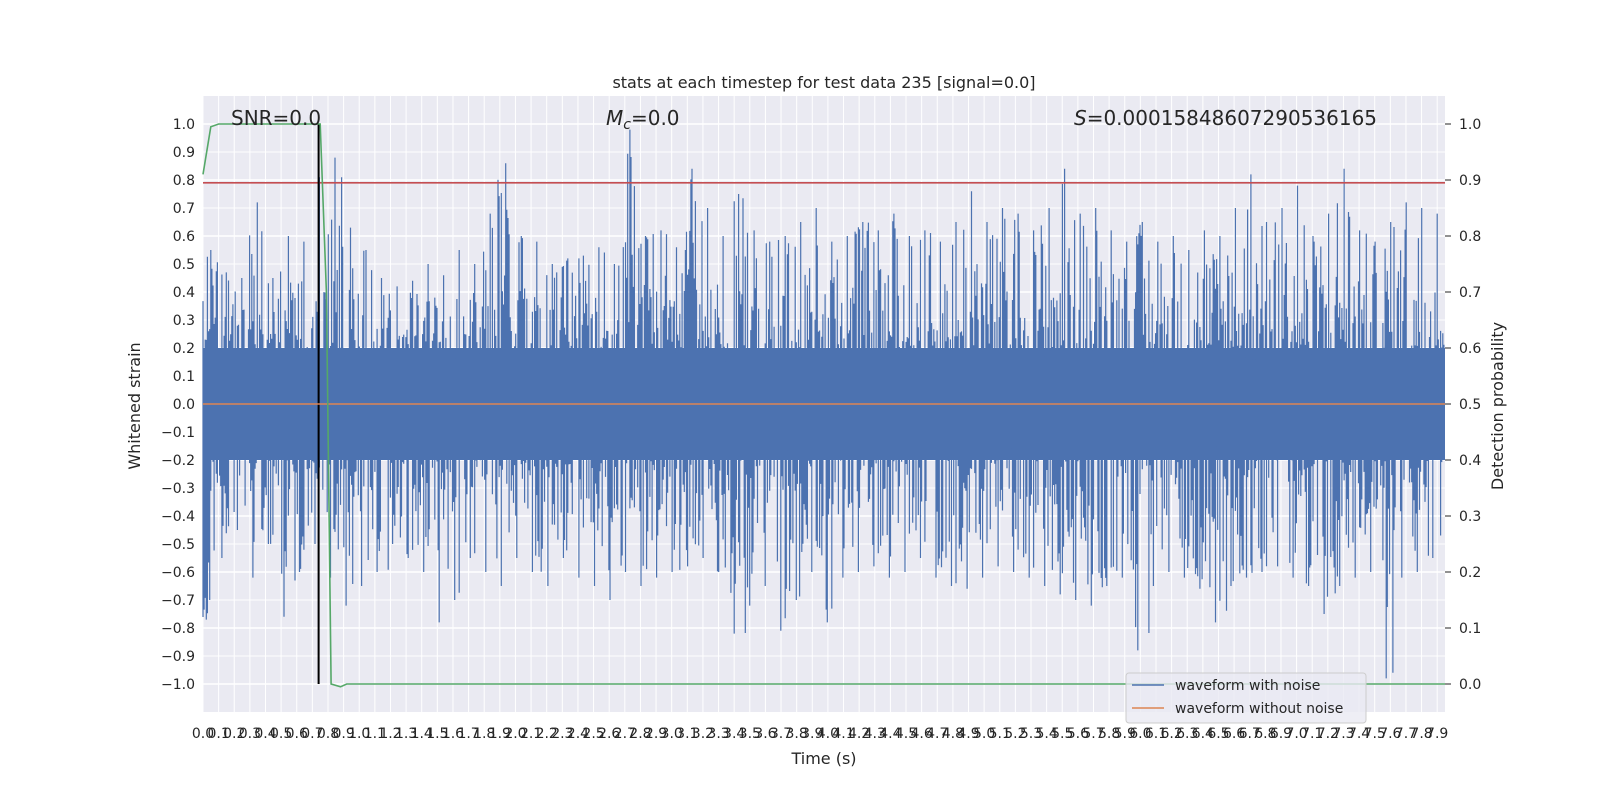 Image resolution: width=1600 pixels, height=800 pixels. Describe the element at coordinates (1046, 734) in the screenshot. I see `x-tick-label: 5.4` at that location.